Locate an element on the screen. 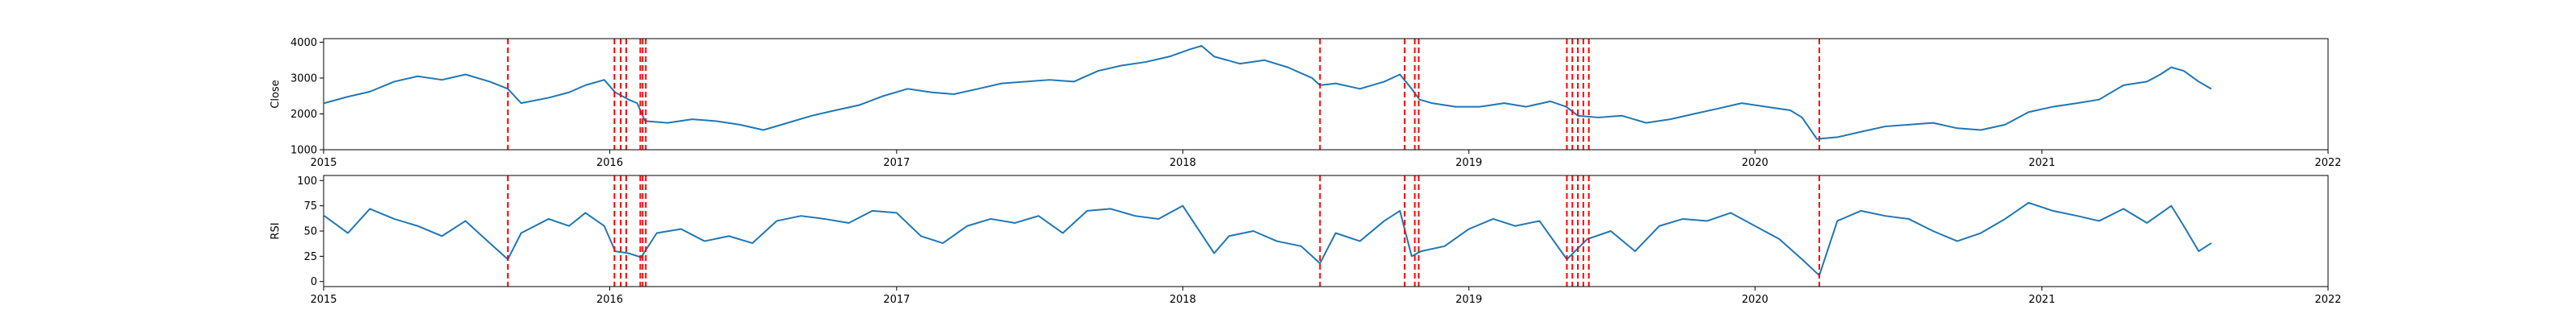  close-x-tick-label: 2016 is located at coordinates (610, 163).